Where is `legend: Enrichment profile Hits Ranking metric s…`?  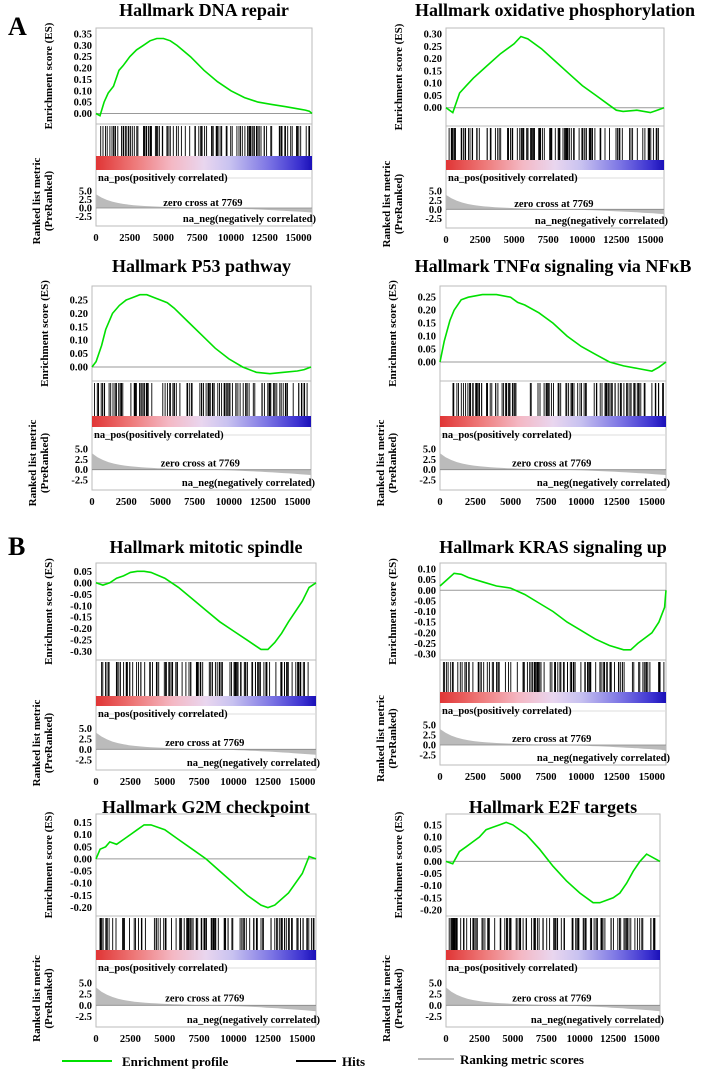
legend: Enrichment profile Hits Ranking metric s… is located at coordinates (323, 1060).